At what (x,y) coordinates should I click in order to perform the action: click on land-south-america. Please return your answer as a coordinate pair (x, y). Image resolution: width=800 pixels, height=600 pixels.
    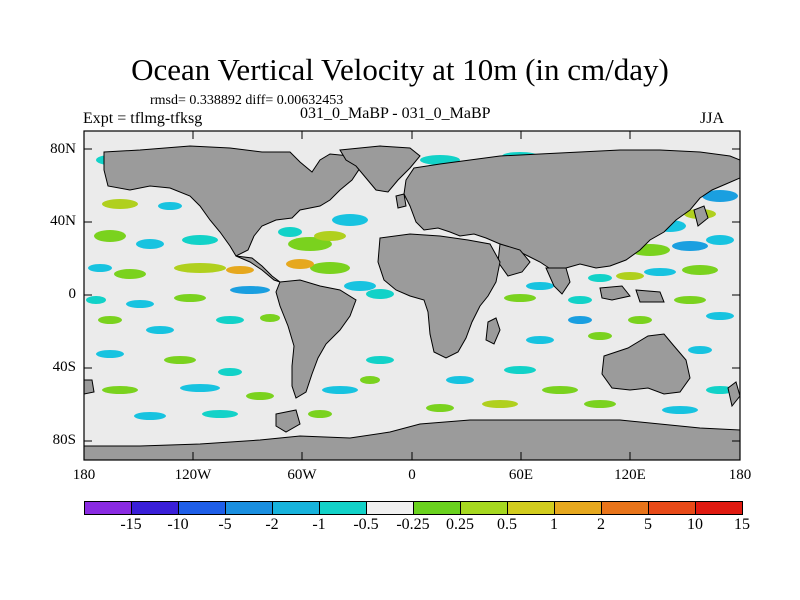
    Looking at the image, I should click on (316, 339).